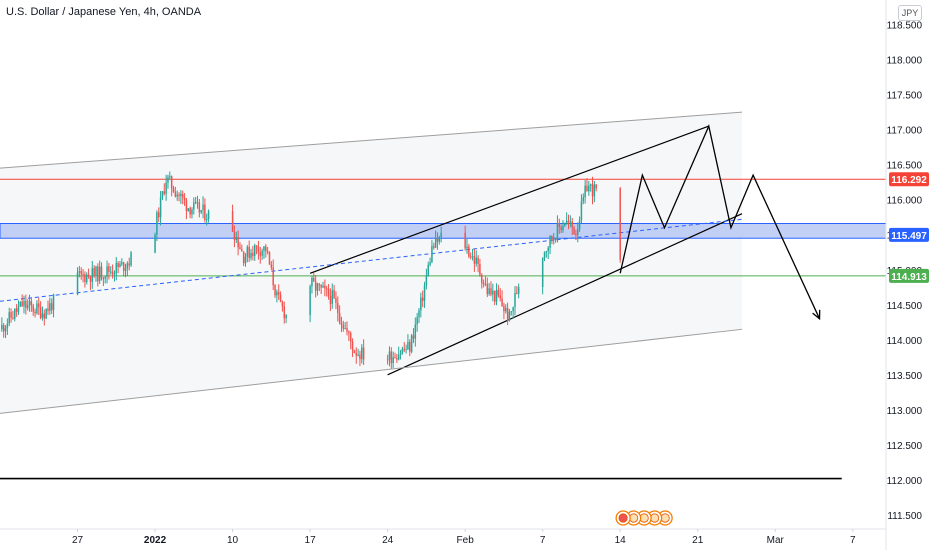  Describe the element at coordinates (905, 201) in the screenshot. I see `price-tick-label: 116.000` at that location.